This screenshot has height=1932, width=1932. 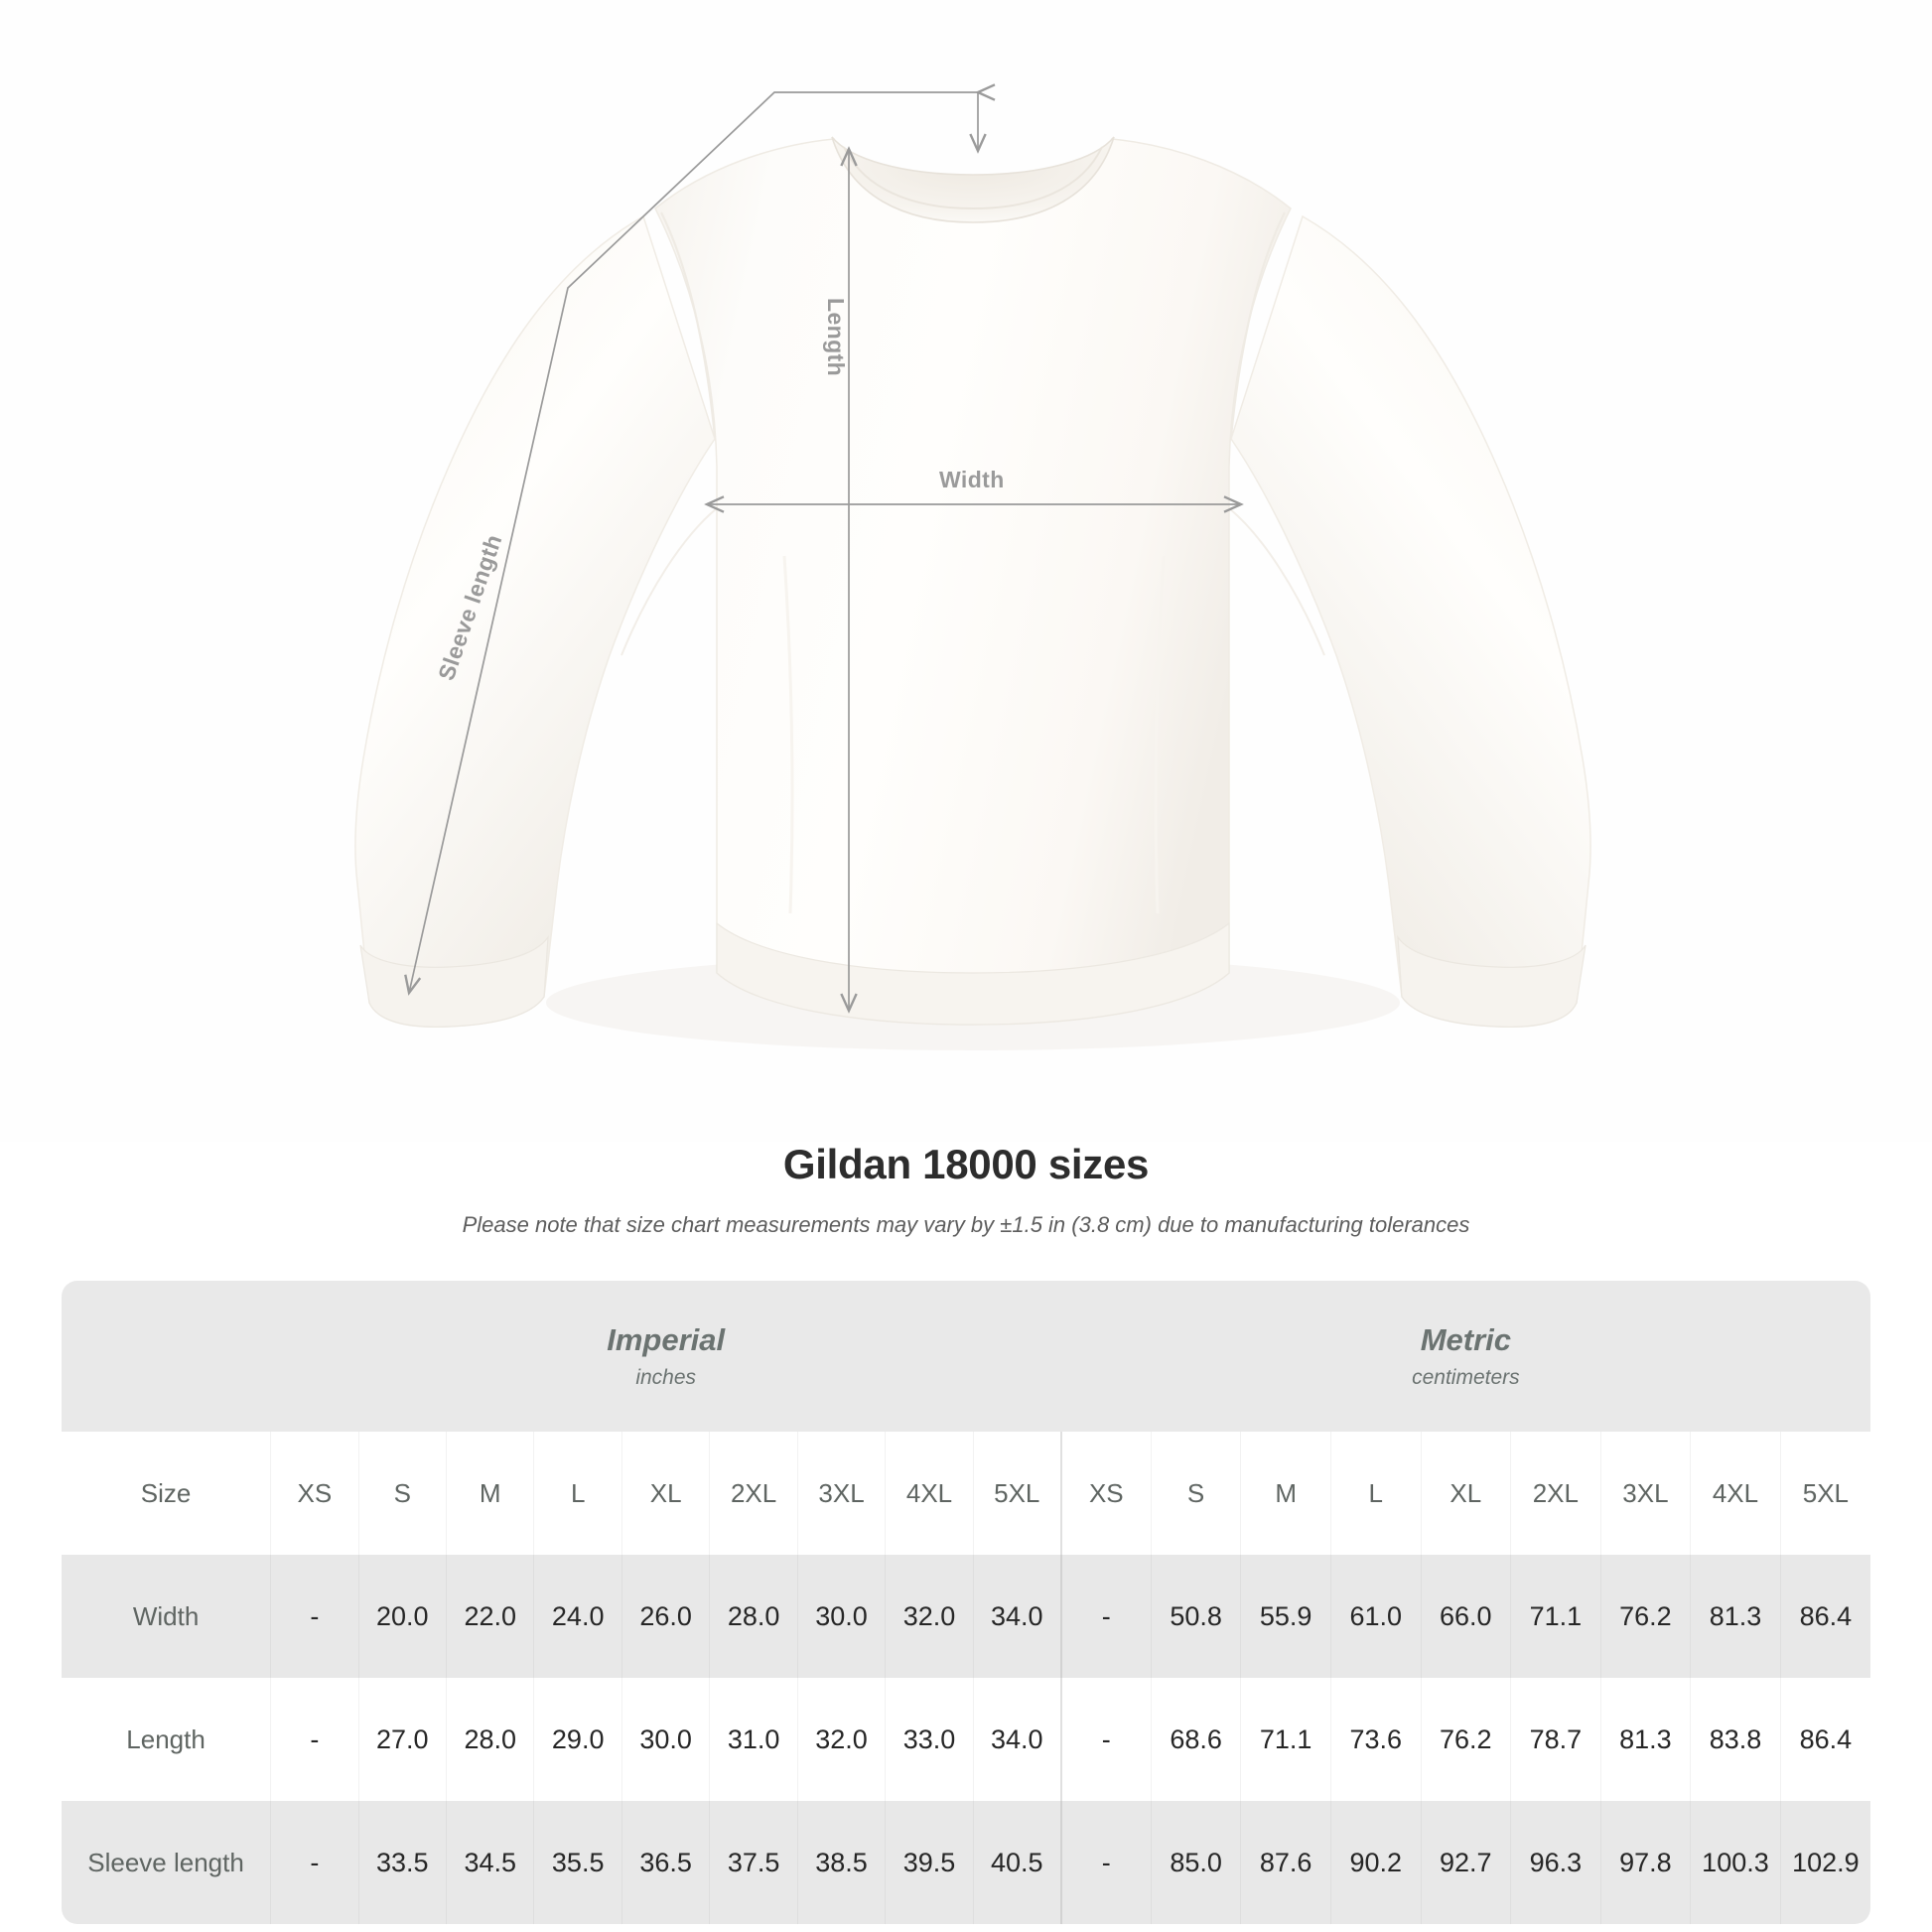 I want to click on unit-group-metric: Metric centimeters, so click(x=1465, y=1356).